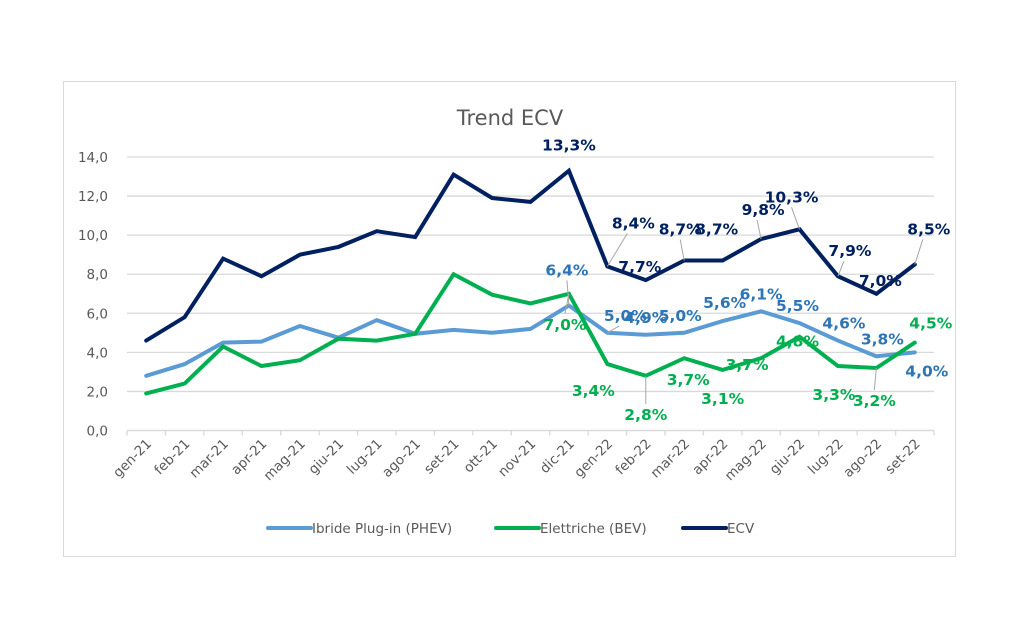 This screenshot has width=1024, height=628. I want to click on data-label: 6,4%, so click(566, 270).